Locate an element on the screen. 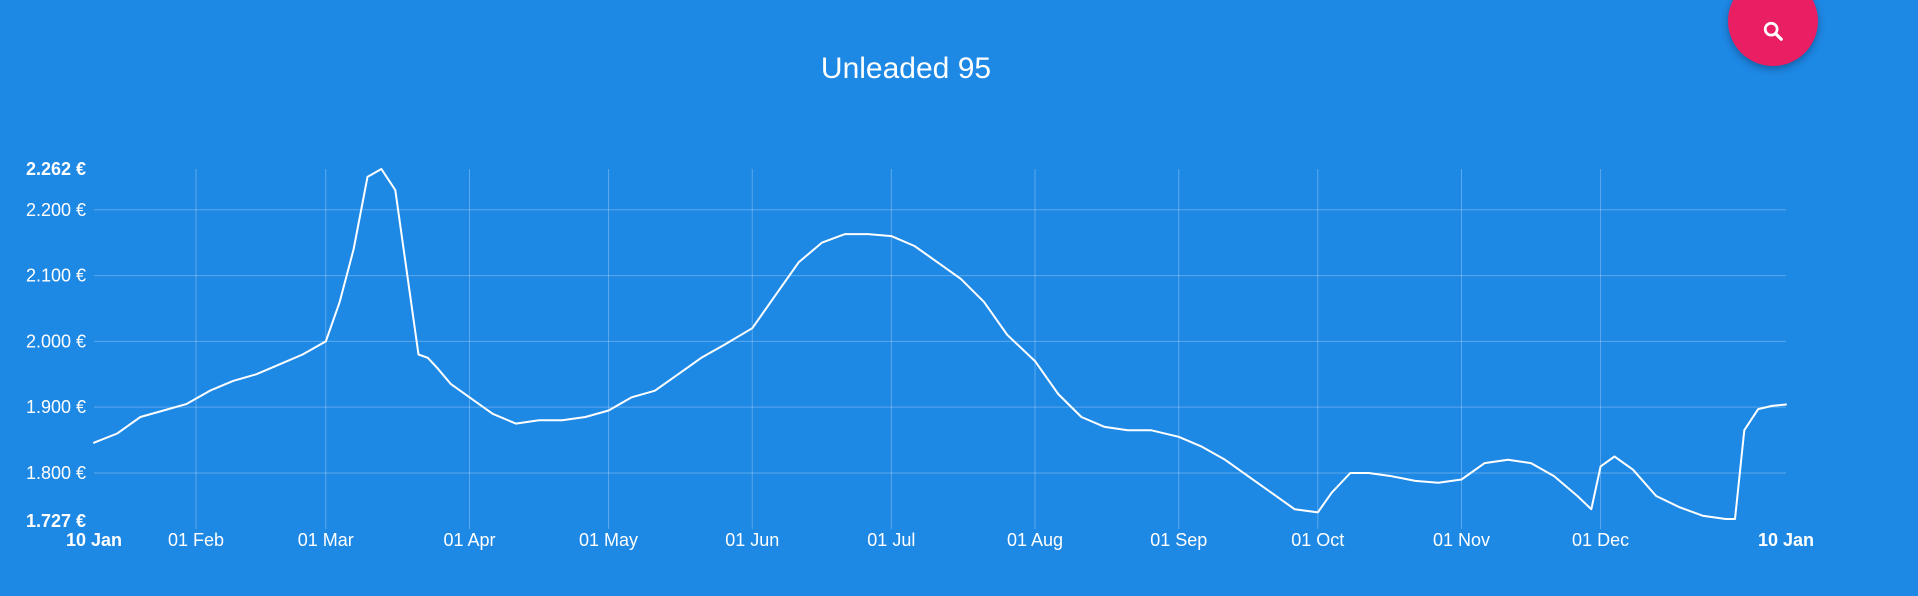 The height and width of the screenshot is (596, 1918). x-tick-label: 01 Sep is located at coordinates (1178, 540).